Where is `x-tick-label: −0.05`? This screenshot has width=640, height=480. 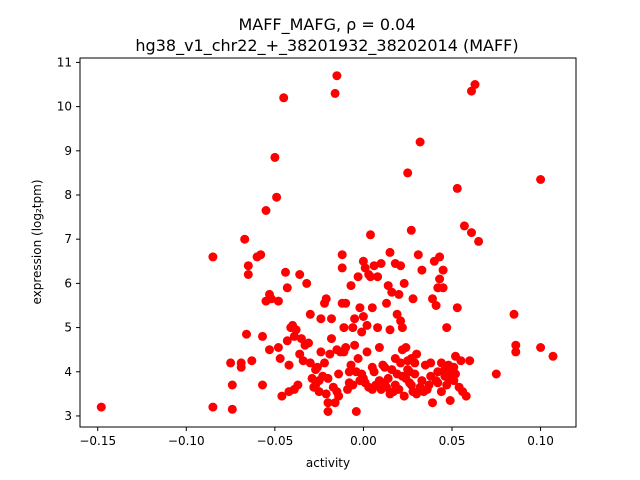
x-tick-label: −0.05 is located at coordinates (274, 441).